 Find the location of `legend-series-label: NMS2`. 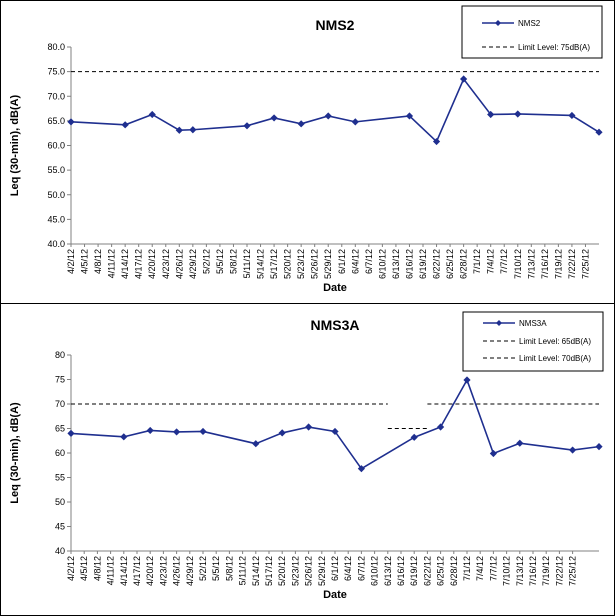

legend-series-label: NMS2 is located at coordinates (529, 23).